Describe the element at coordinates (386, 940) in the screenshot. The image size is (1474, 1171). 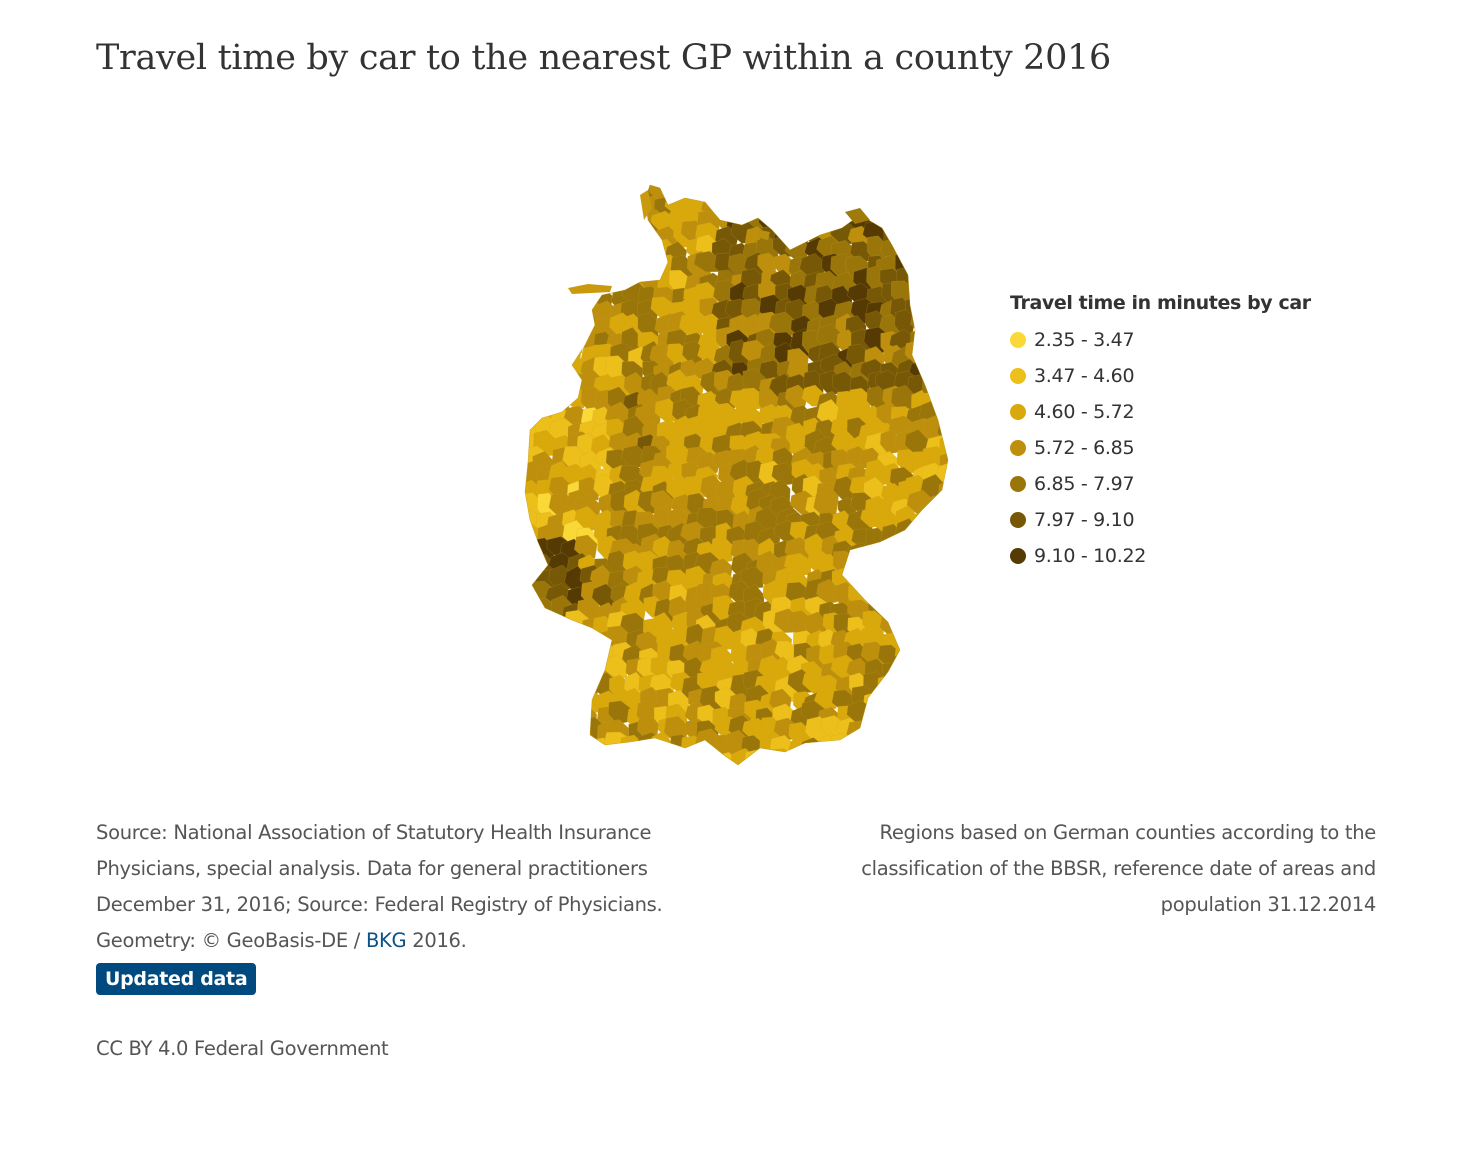
I see `bkg-link: BKG` at that location.